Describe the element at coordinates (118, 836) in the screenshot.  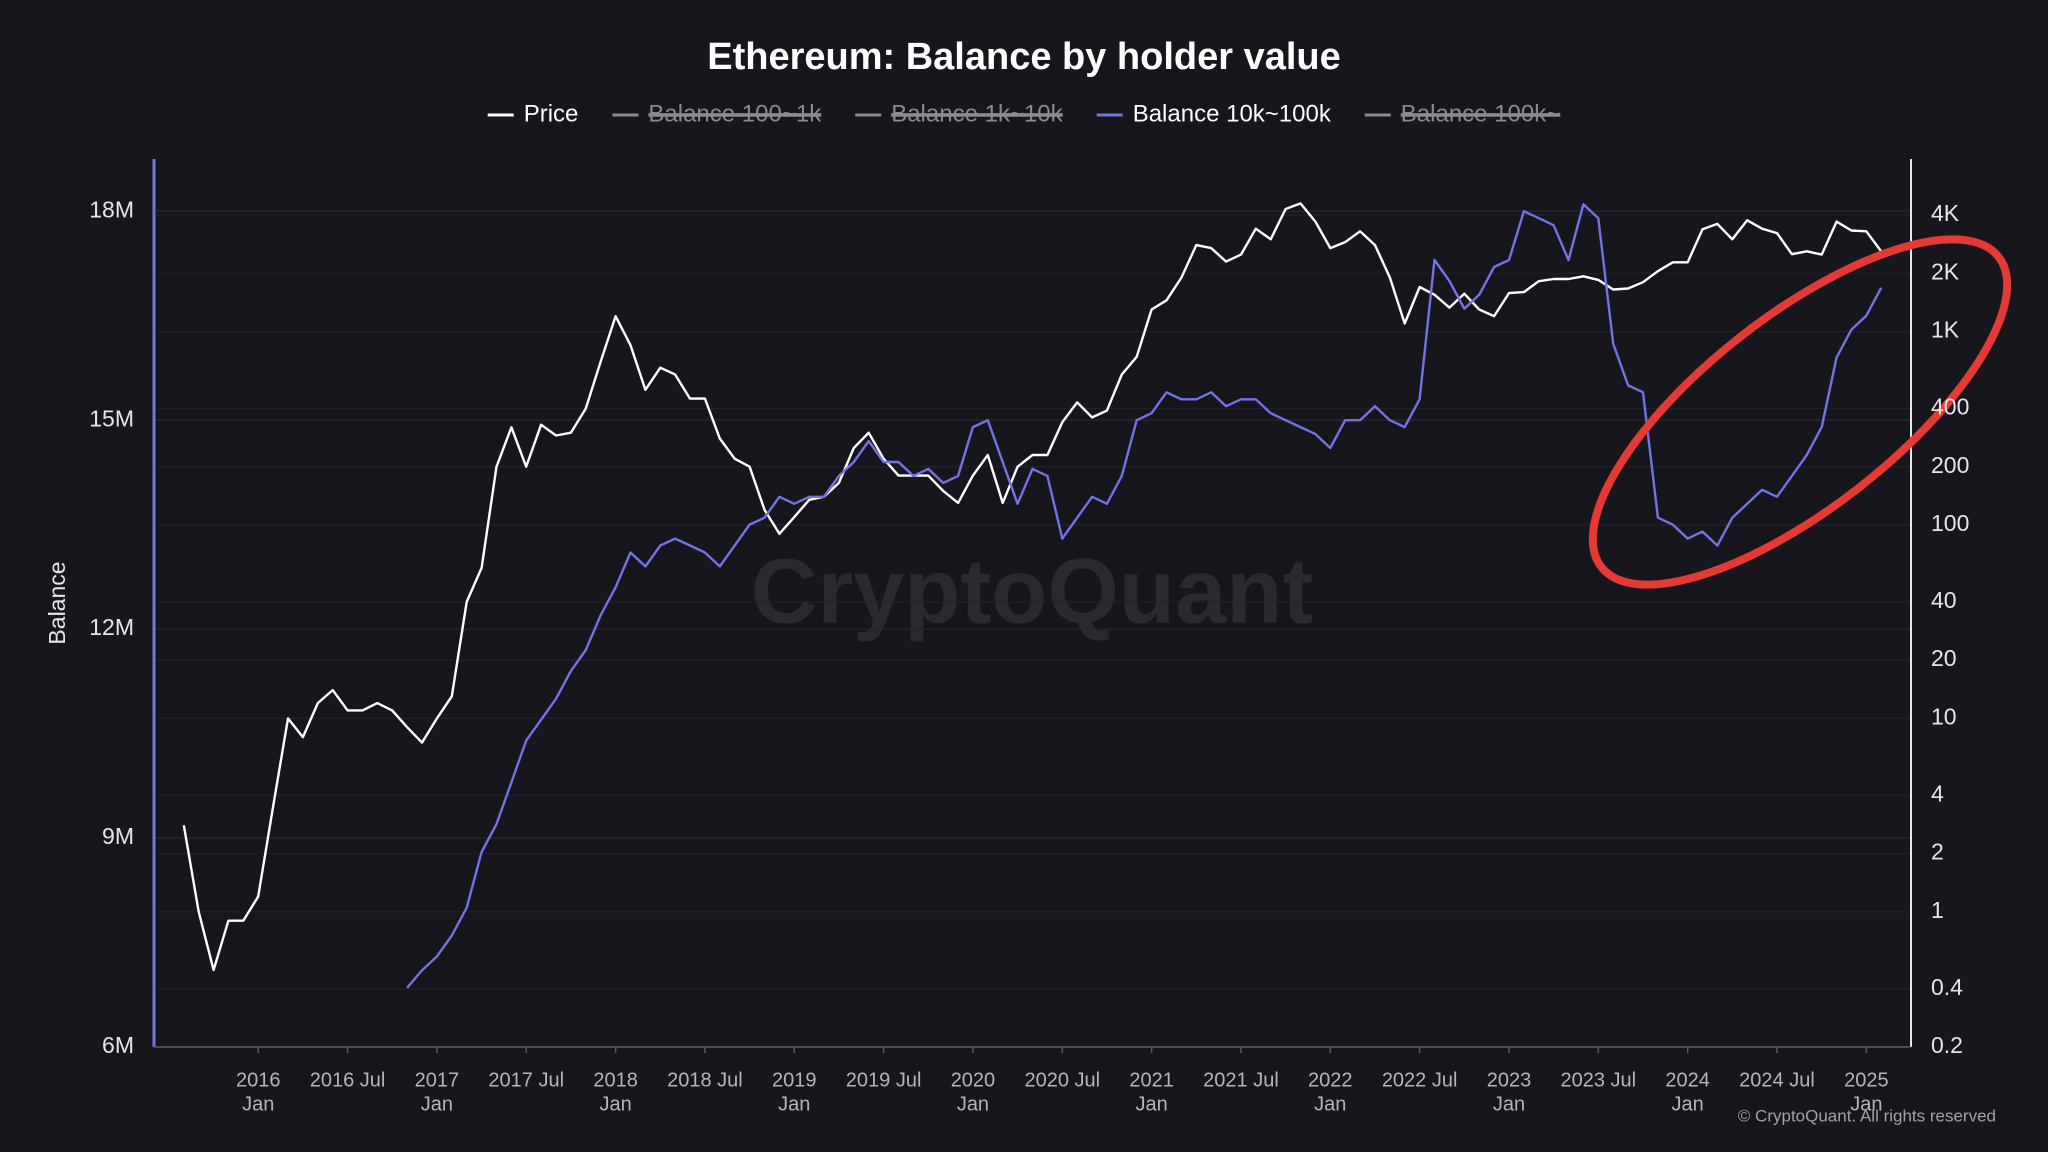
I see `y-tick-label: 9M` at that location.